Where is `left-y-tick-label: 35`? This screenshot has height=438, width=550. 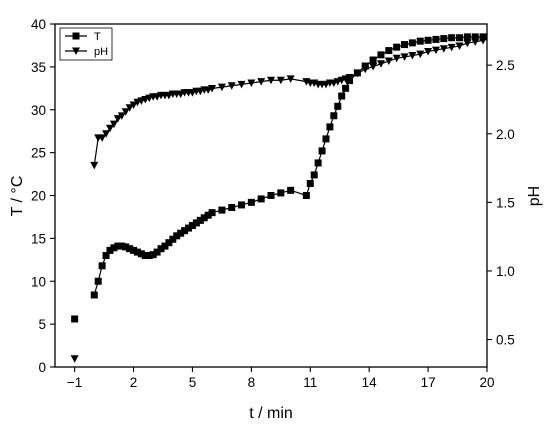
left-y-tick-label: 35 is located at coordinates (38, 67).